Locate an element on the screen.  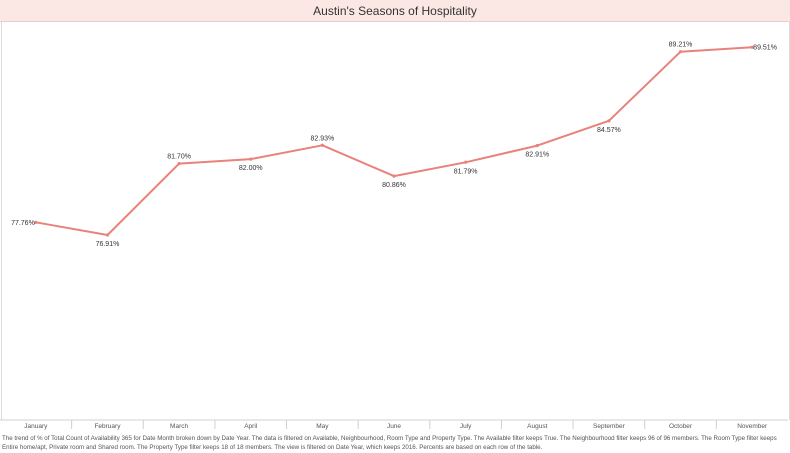
x-tick-label: September is located at coordinates (609, 426).